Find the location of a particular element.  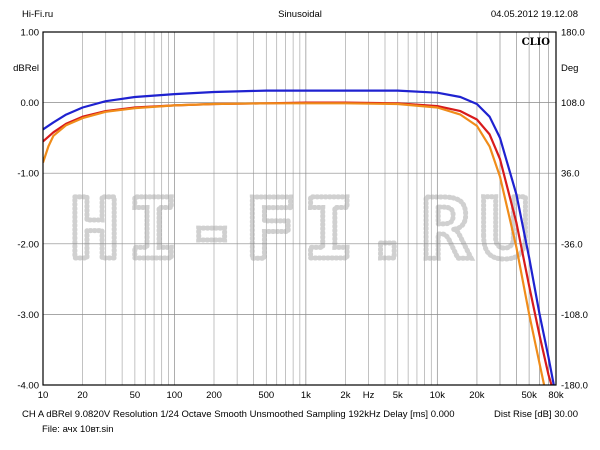

header-site: Hi-Fi.ru is located at coordinates (38, 14).